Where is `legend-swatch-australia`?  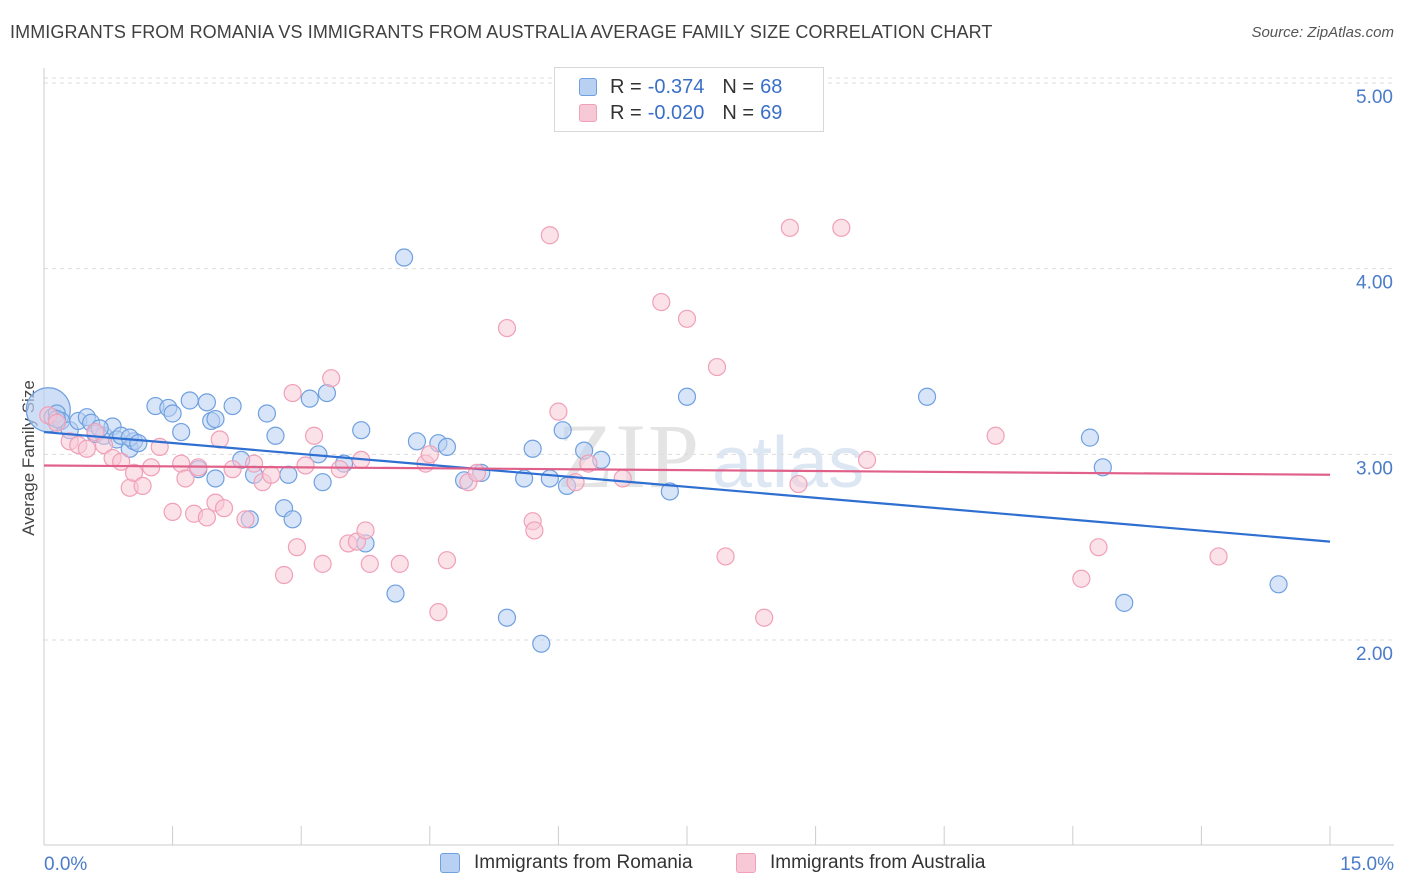 legend-swatch-australia is located at coordinates (588, 113).